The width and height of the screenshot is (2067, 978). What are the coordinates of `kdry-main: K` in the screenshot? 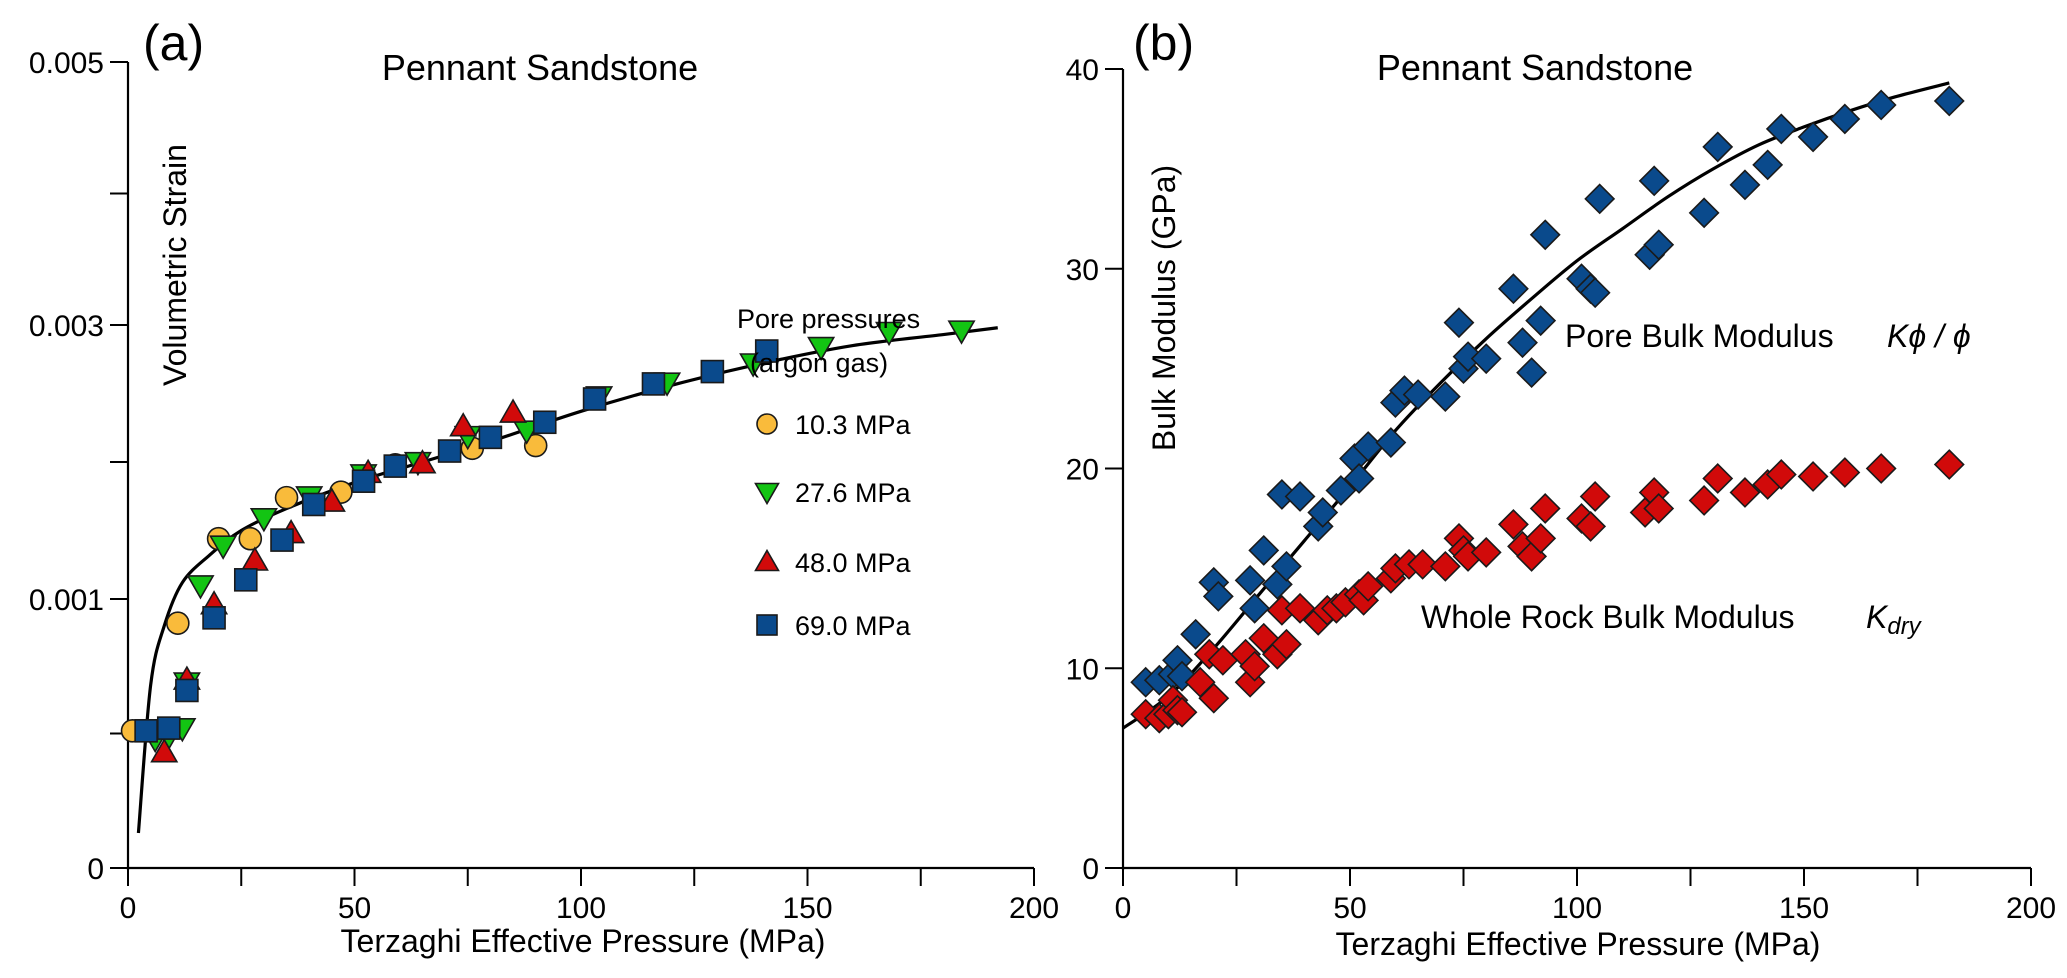 It's located at (1877, 617).